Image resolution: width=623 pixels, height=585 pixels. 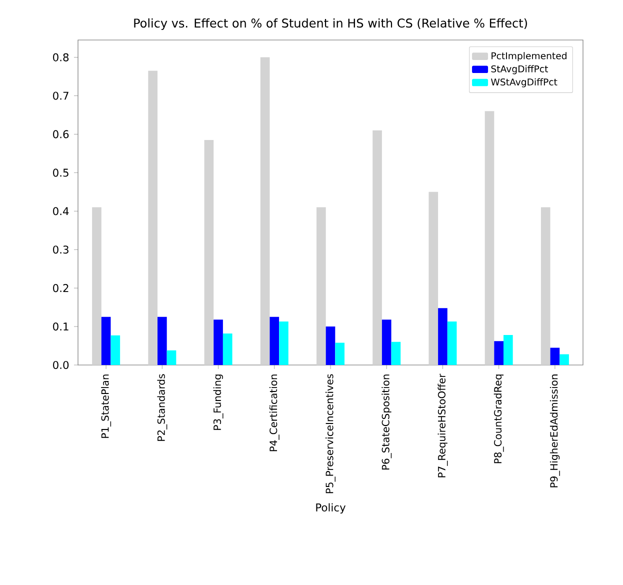 What do you see at coordinates (60, 96) in the screenshot?
I see `y-tick-label: 0.7` at bounding box center [60, 96].